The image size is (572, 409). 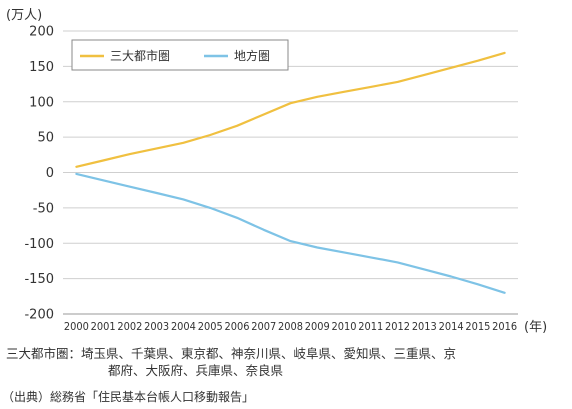 I want to click on x-tick-label: 2014, so click(x=451, y=327).